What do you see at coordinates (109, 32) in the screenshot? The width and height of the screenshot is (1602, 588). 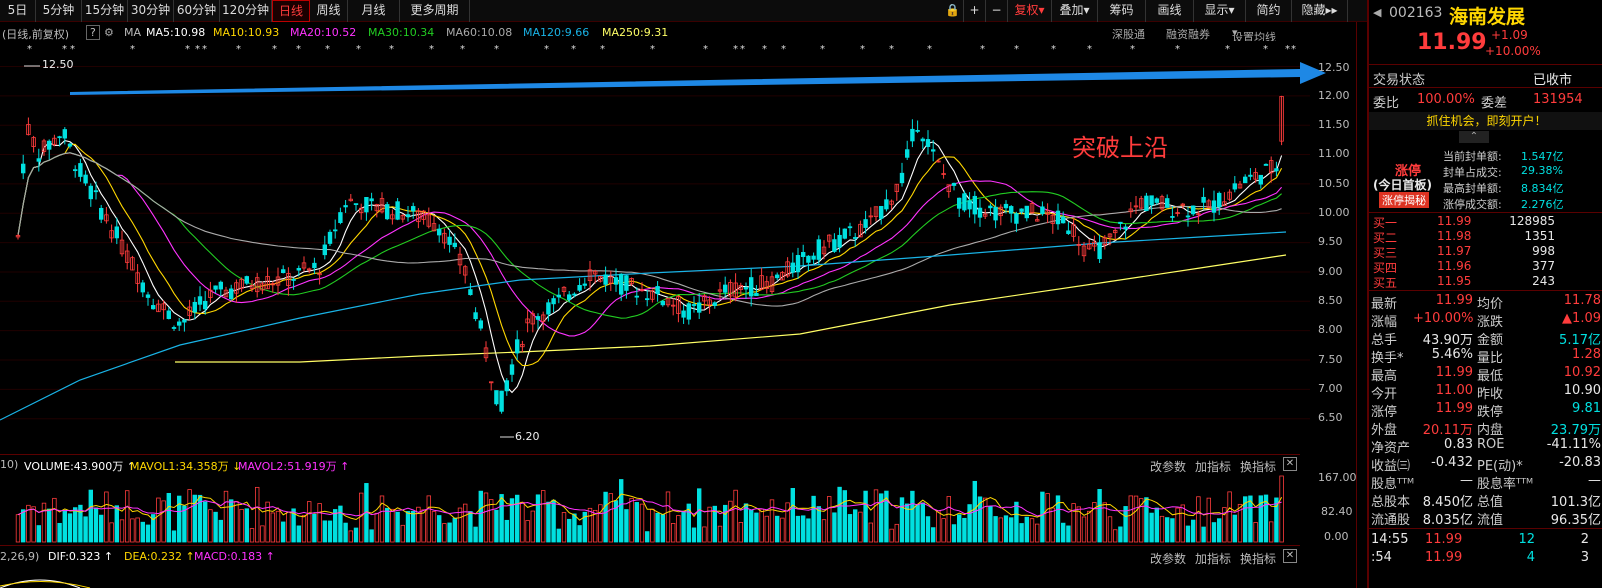 I see `gear-icon: ⚙` at bounding box center [109, 32].